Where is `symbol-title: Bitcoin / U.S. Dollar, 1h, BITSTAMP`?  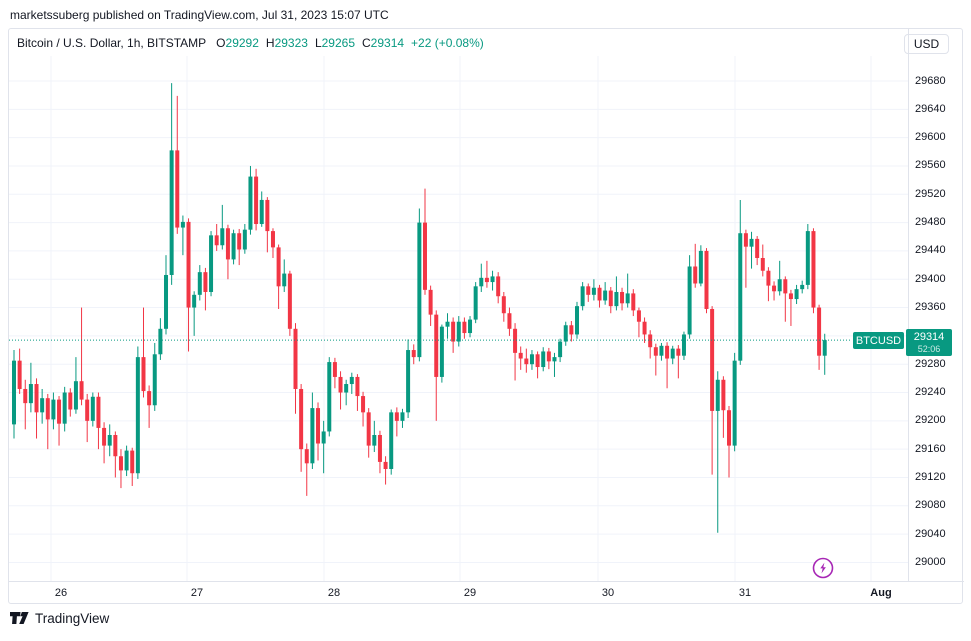 symbol-title: Bitcoin / U.S. Dollar, 1h, BITSTAMP is located at coordinates (112, 42).